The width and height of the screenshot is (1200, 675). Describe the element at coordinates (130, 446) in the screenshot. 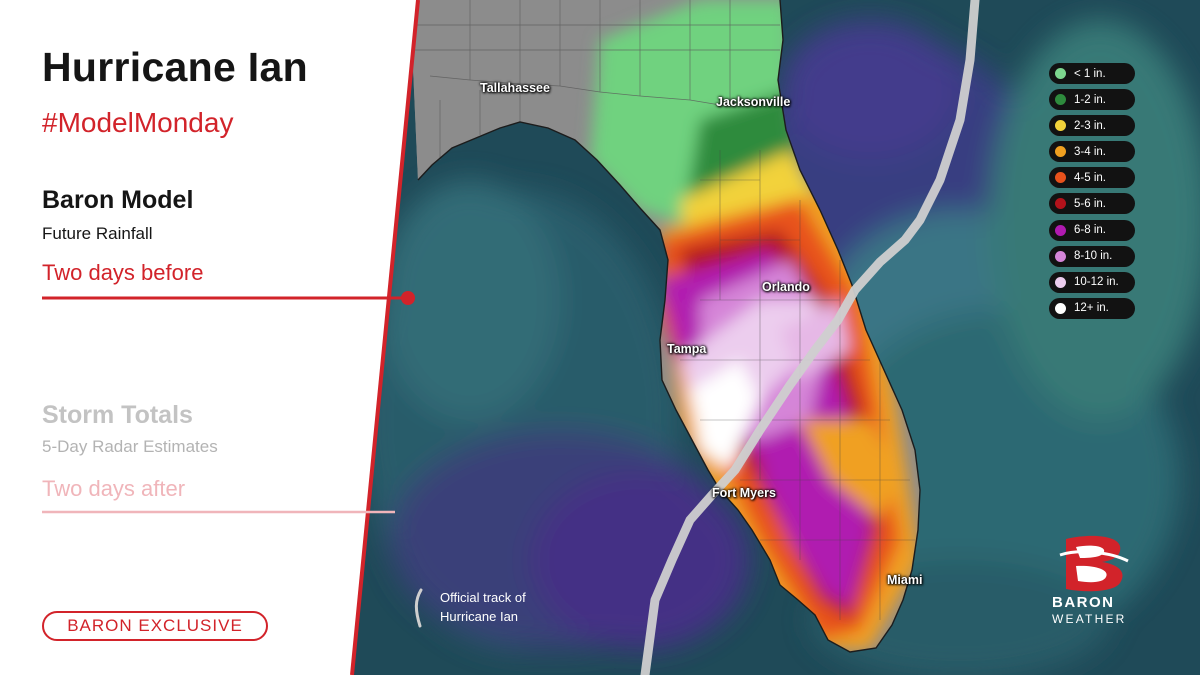

I see `section-subtitle: 5-Day Radar Estimates` at that location.